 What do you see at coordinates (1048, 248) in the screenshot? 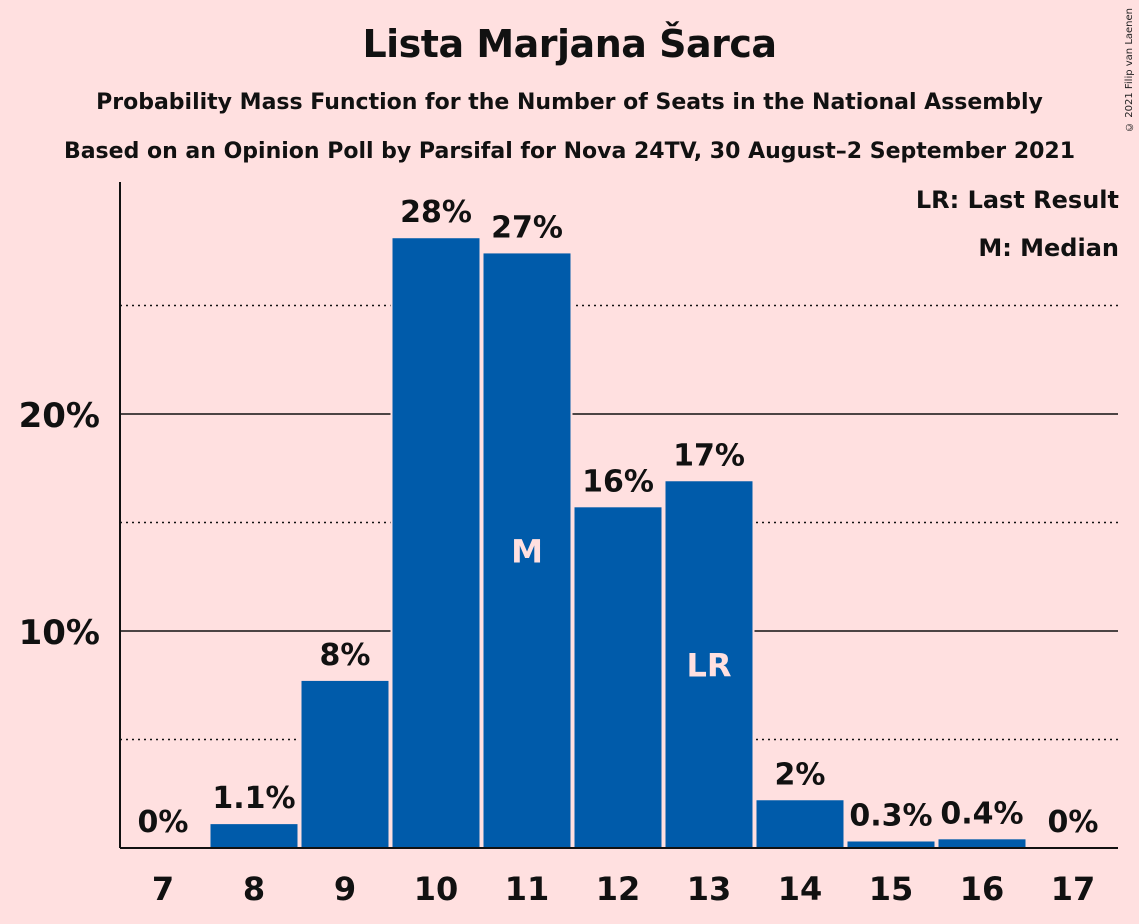
I see `legend-median: M: Median` at bounding box center [1048, 248].